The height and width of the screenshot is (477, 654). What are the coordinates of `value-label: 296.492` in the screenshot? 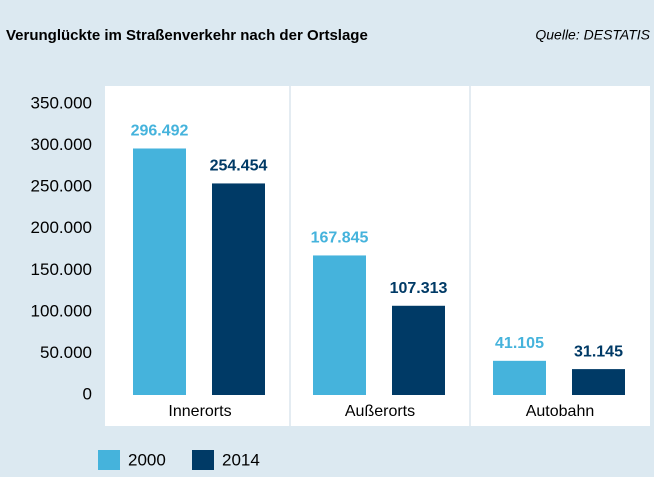 It's located at (160, 131).